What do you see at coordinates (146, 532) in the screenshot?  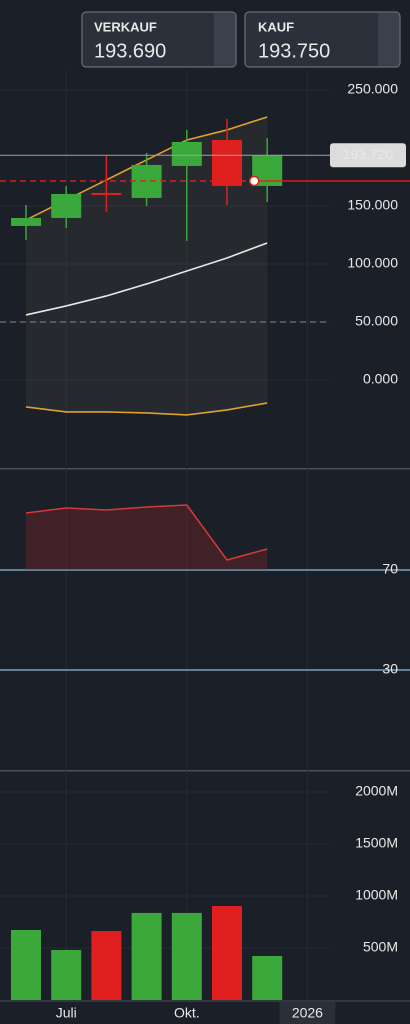 I see `rsi-line` at bounding box center [146, 532].